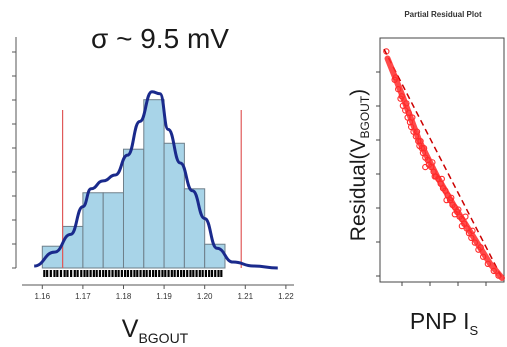 The width and height of the screenshot is (507, 347). What do you see at coordinates (443, 14) in the screenshot?
I see `scatter-title: Partial Residual Plot` at bounding box center [443, 14].